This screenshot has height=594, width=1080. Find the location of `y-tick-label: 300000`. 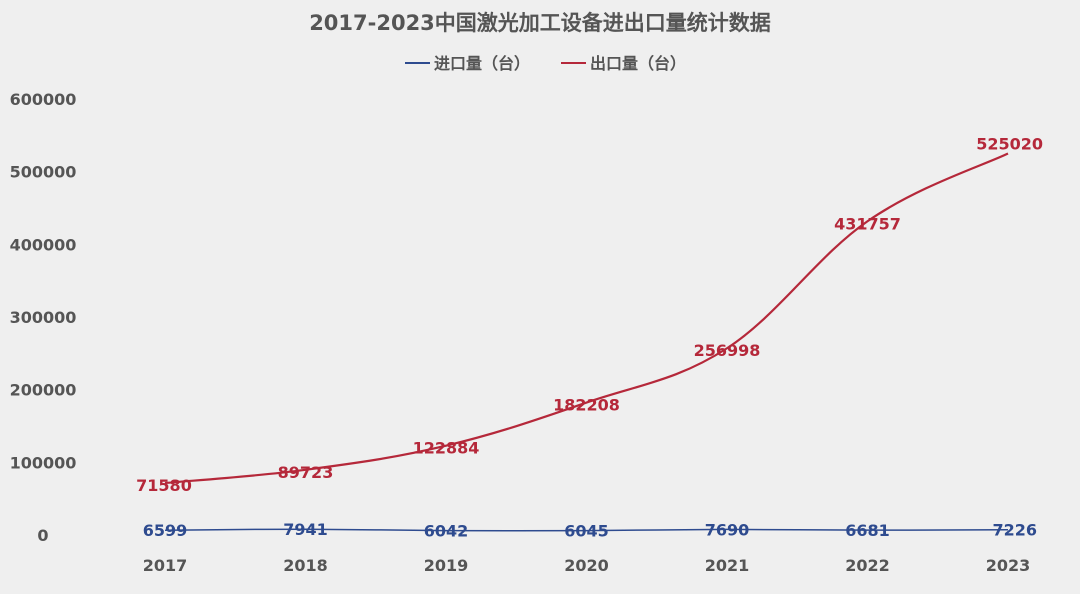

y-tick-label: 300000 is located at coordinates (43, 317).